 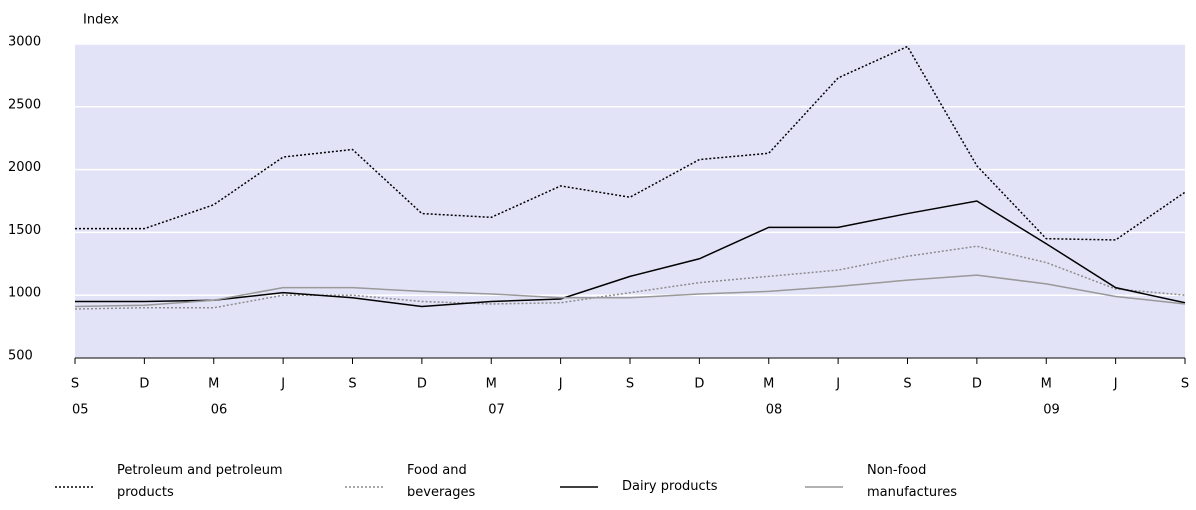 What do you see at coordinates (24, 293) in the screenshot?
I see `y-tick-label: 1000` at bounding box center [24, 293].